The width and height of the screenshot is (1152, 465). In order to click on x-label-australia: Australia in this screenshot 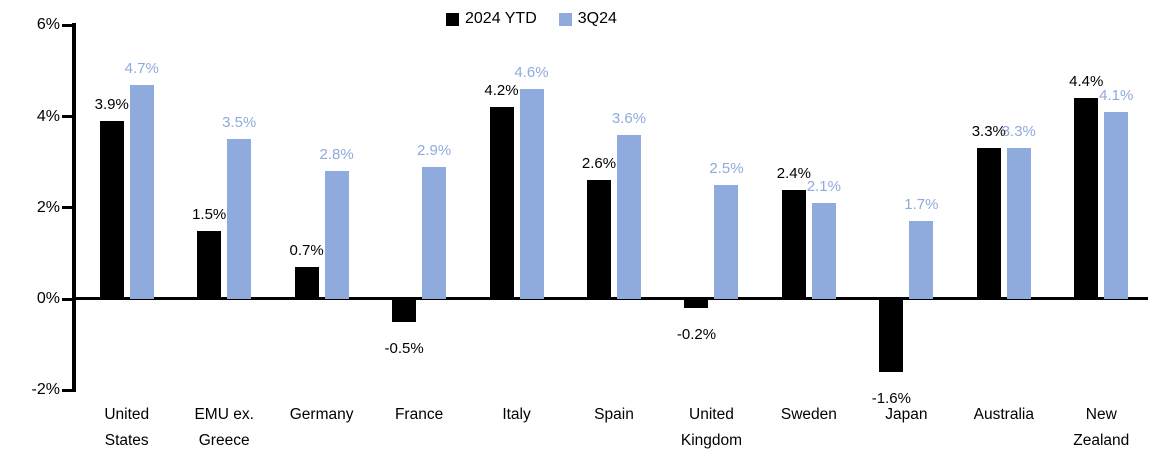, I will do `click(1003, 414)`.